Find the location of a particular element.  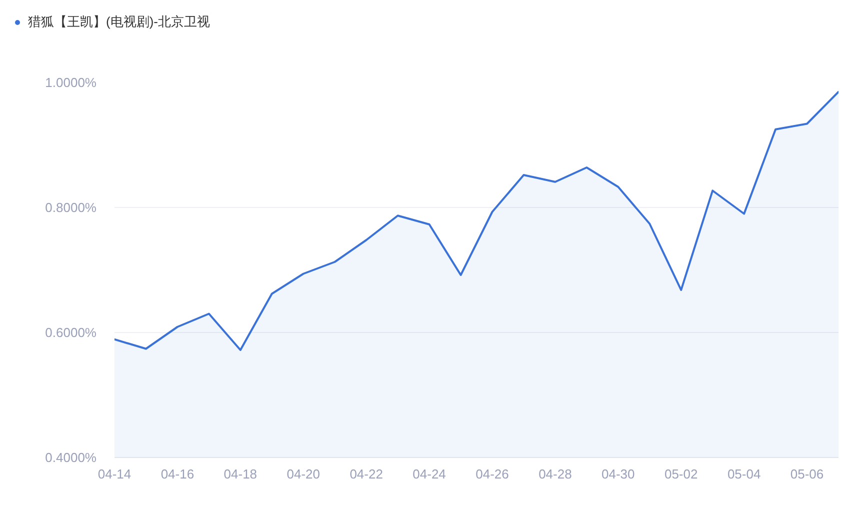

x-tick-label: 04-18 is located at coordinates (241, 474).